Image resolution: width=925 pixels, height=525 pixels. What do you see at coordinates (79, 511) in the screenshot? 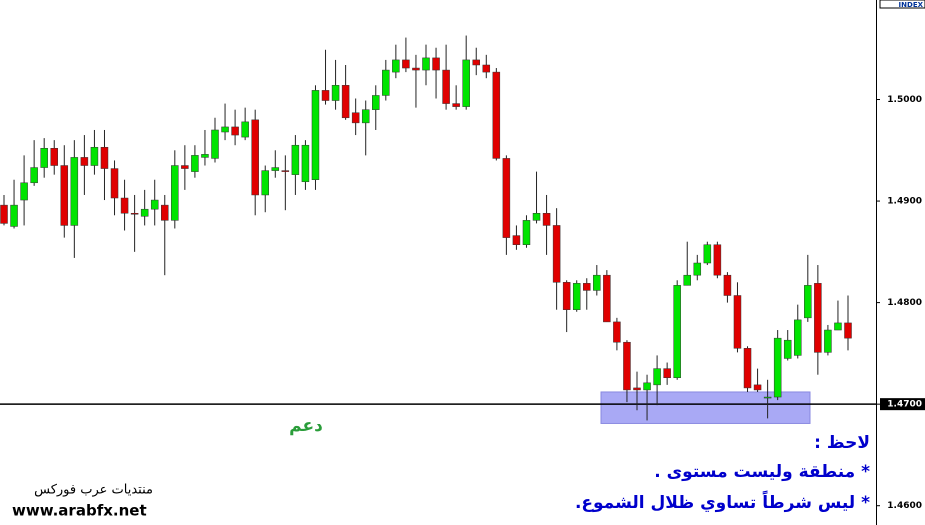
I see `watermark-url: www.arabfx.net` at bounding box center [79, 511].